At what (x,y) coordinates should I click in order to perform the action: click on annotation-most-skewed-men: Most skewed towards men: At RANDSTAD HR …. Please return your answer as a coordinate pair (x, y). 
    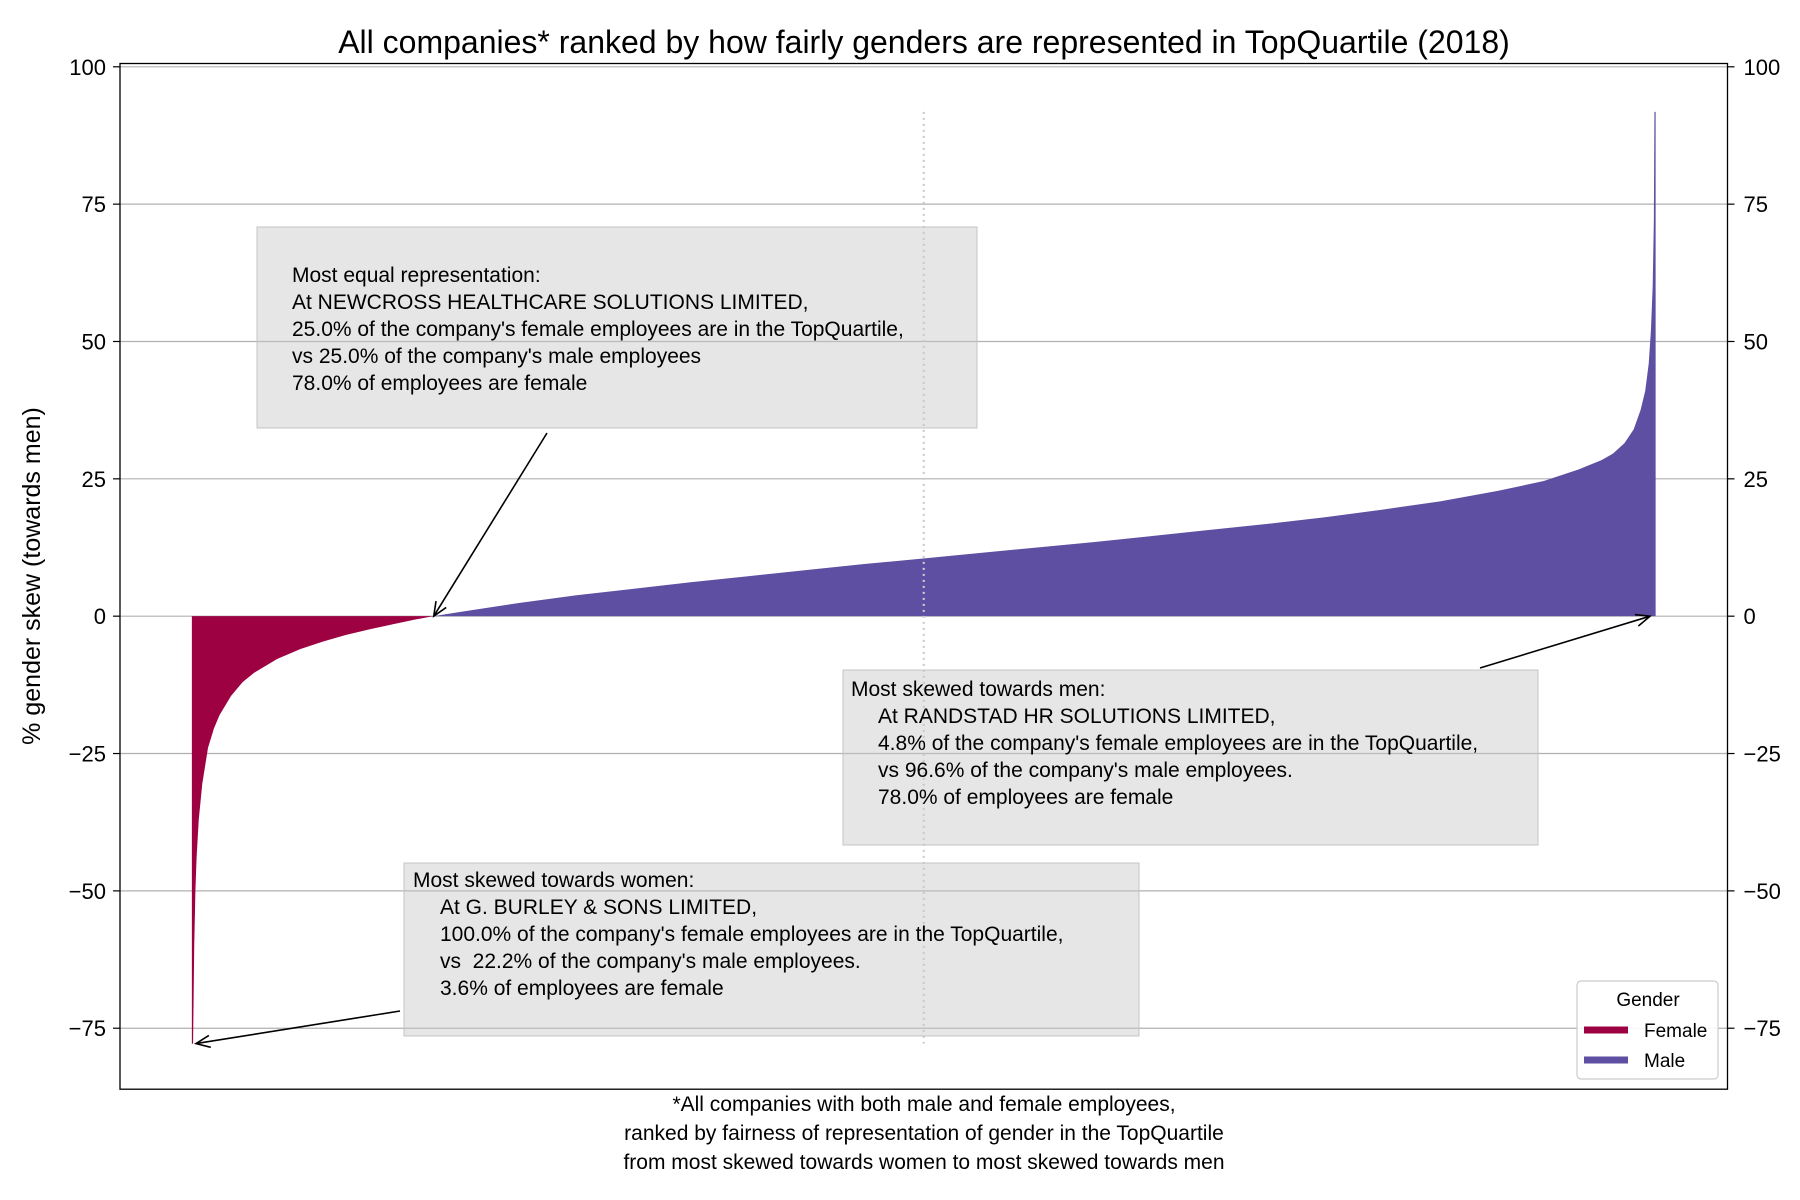
    Looking at the image, I should click on (1247, 729).